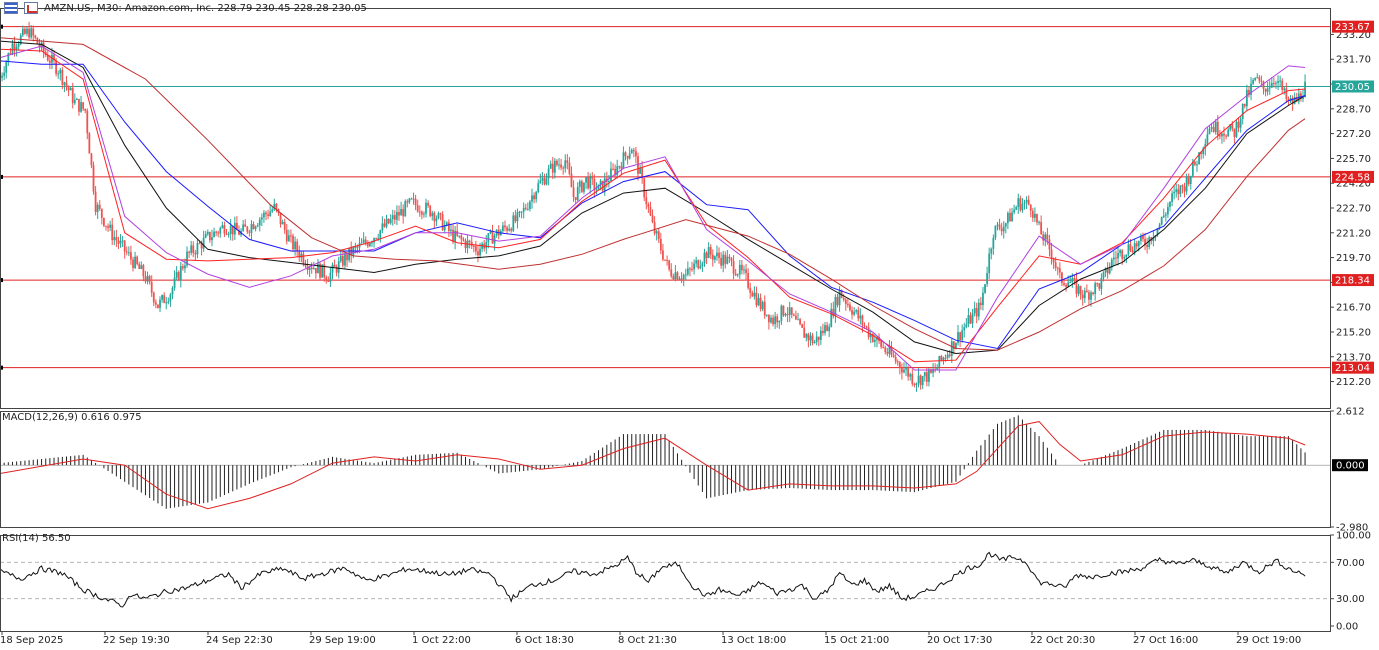 The height and width of the screenshot is (650, 1379). Describe the element at coordinates (1353, 233) in the screenshot. I see `price-tick-label: 221.20` at that location.